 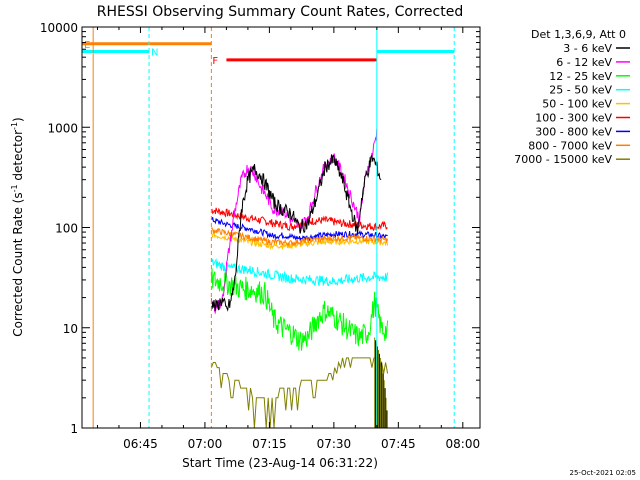 I want to click on y-axis-label-sup2: -1, so click(x=14, y=126).